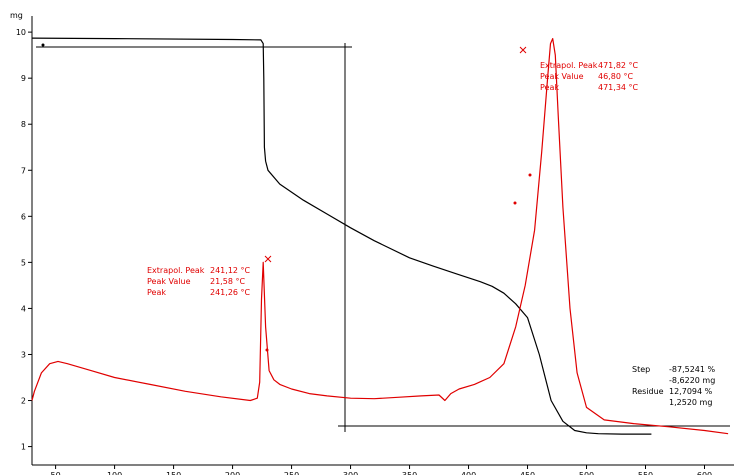 Image resolution: width=734 pixels, height=475 pixels. I want to click on step-value-2: -8,6220 mg, so click(692, 380).